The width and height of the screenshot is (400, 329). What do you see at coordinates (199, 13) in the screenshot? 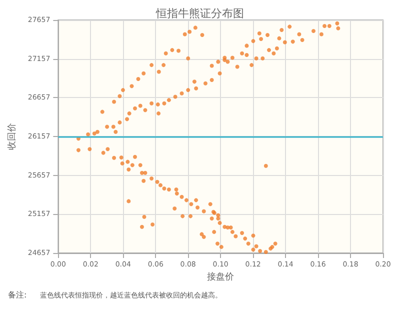
I see `chart-title: 恒指牛熊证分布图` at bounding box center [199, 13].